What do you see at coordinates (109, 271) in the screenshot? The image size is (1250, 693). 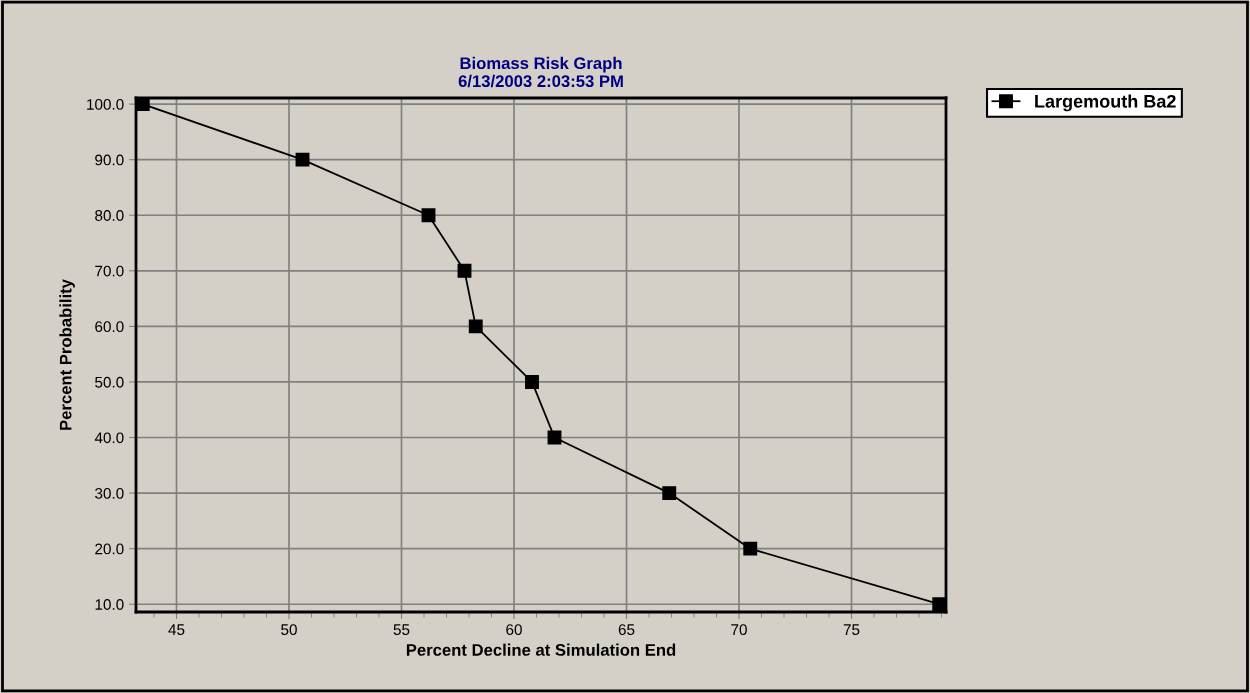 I see `y-tick-label: 70.0` at bounding box center [109, 271].